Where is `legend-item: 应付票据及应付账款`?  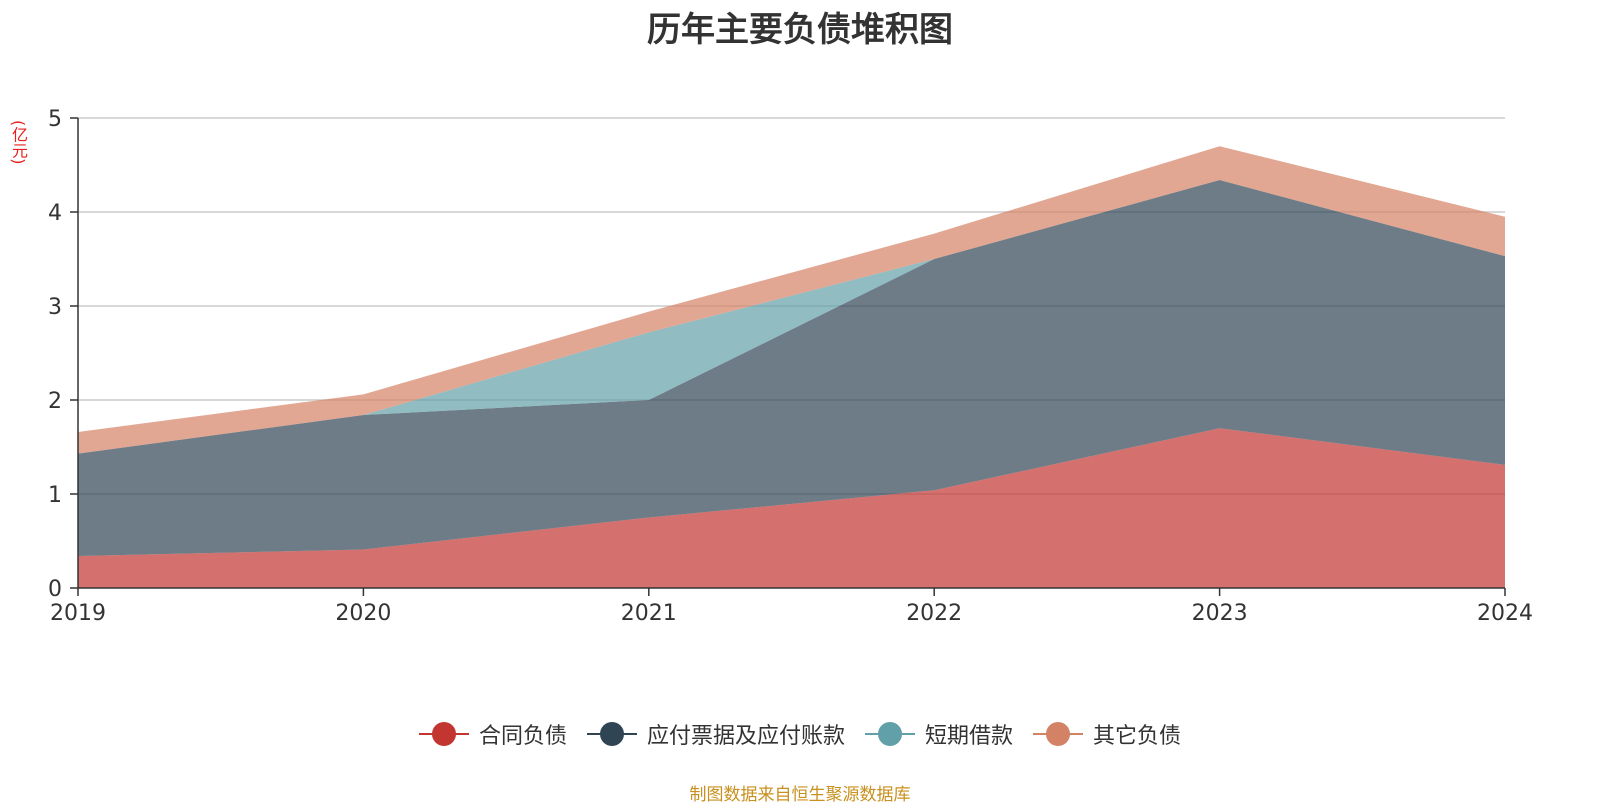
legend-item: 应付票据及应付账款 is located at coordinates (715, 734).